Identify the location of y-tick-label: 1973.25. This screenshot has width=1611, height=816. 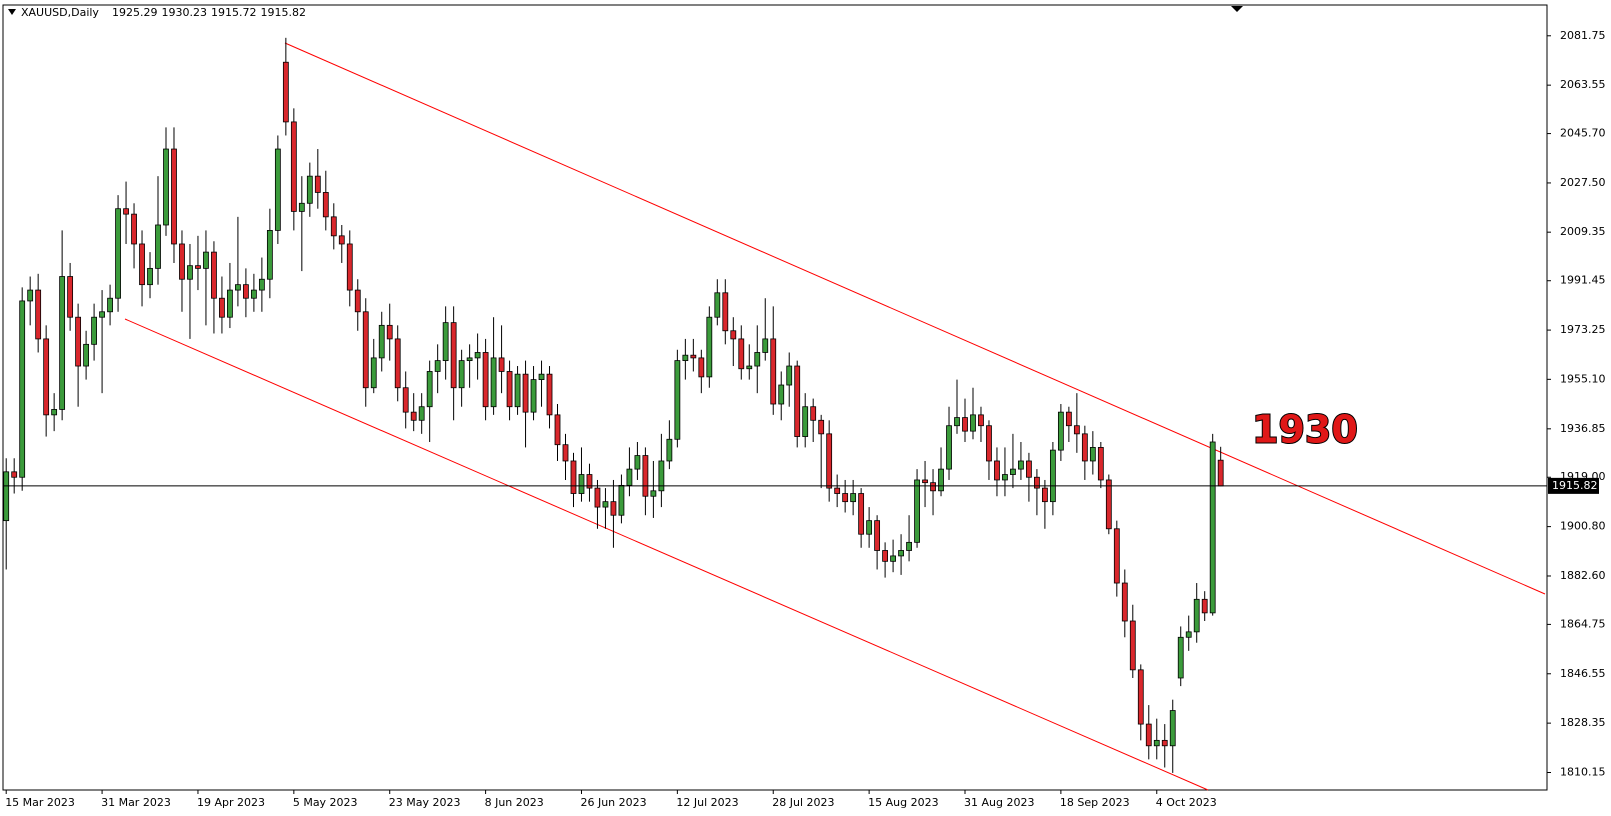
(1583, 329).